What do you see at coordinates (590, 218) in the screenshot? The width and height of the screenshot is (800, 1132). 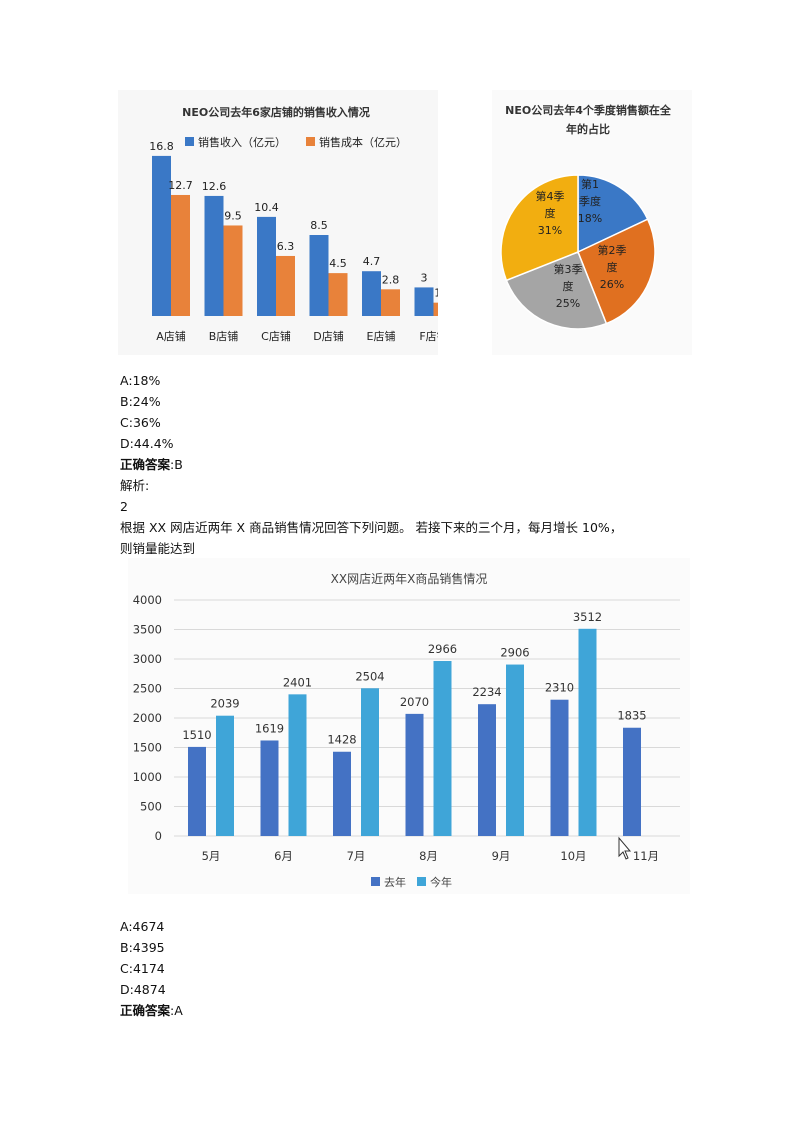 I see `pie-slice-label: 18%` at bounding box center [590, 218].